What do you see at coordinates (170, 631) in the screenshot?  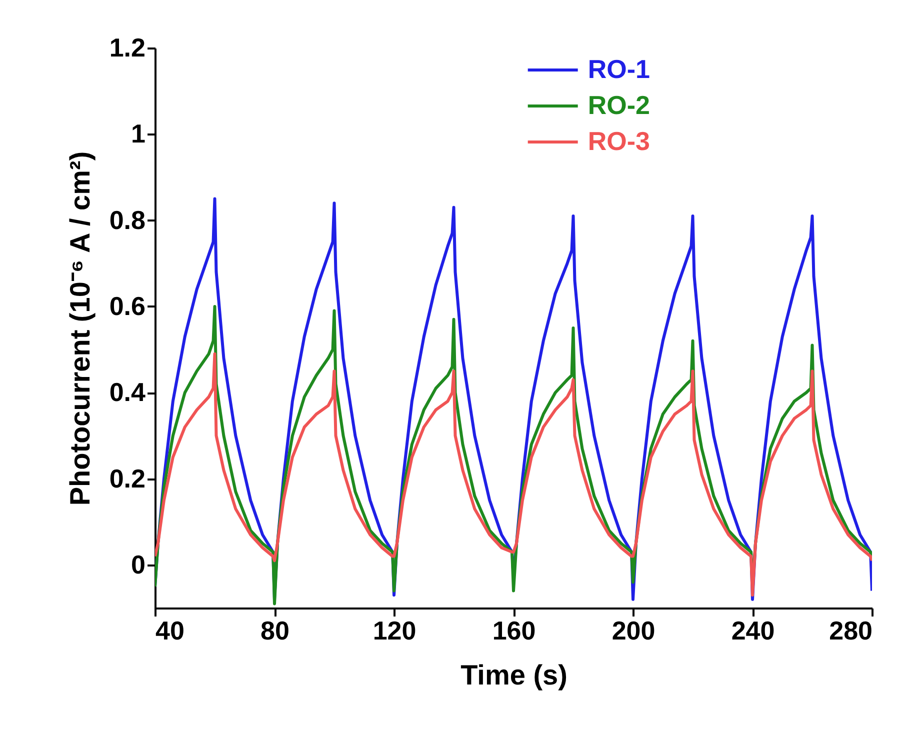 I see `x-tick-label: 40` at bounding box center [170, 631].